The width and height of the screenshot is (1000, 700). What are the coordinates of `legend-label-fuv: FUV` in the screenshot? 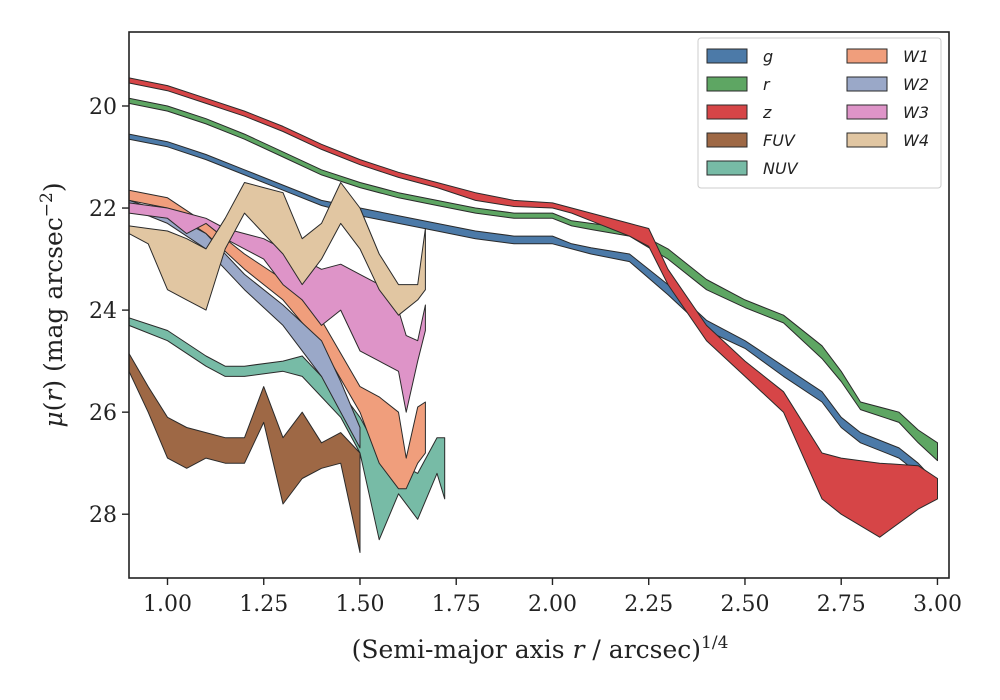 It's located at (779, 140).